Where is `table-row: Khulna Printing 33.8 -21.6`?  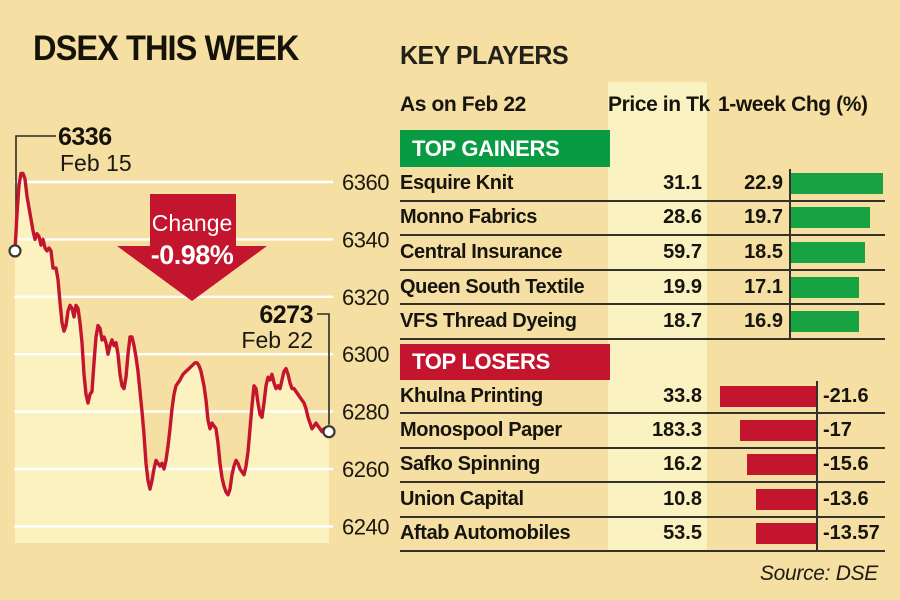
table-row: Khulna Printing 33.8 -21.6 is located at coordinates (642, 397).